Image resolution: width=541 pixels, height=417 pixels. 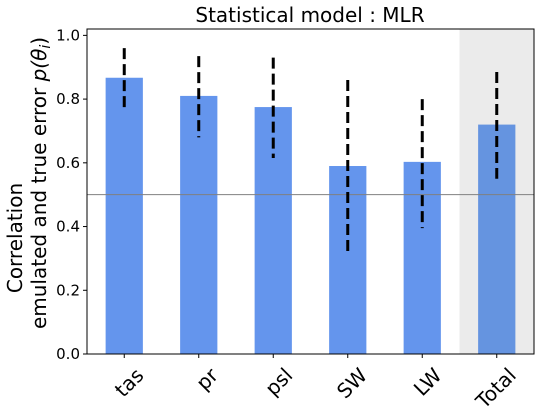 I want to click on x-tick-label-sw: SW, so click(x=352, y=383).